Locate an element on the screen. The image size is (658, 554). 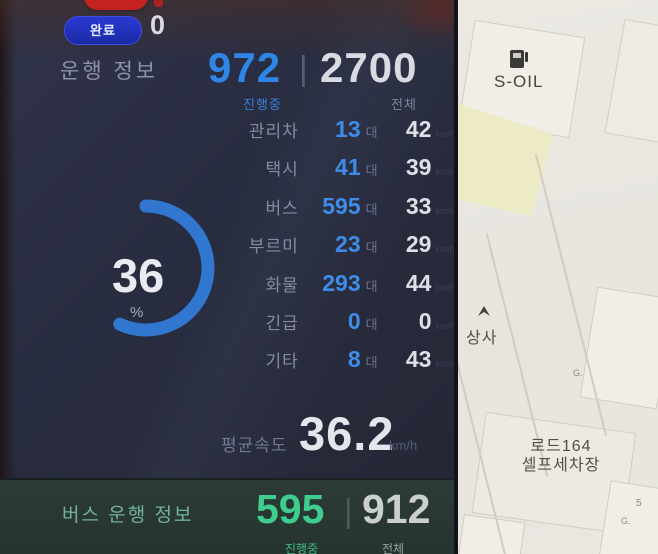
vehicle-speed: 29 is located at coordinates (418, 244).